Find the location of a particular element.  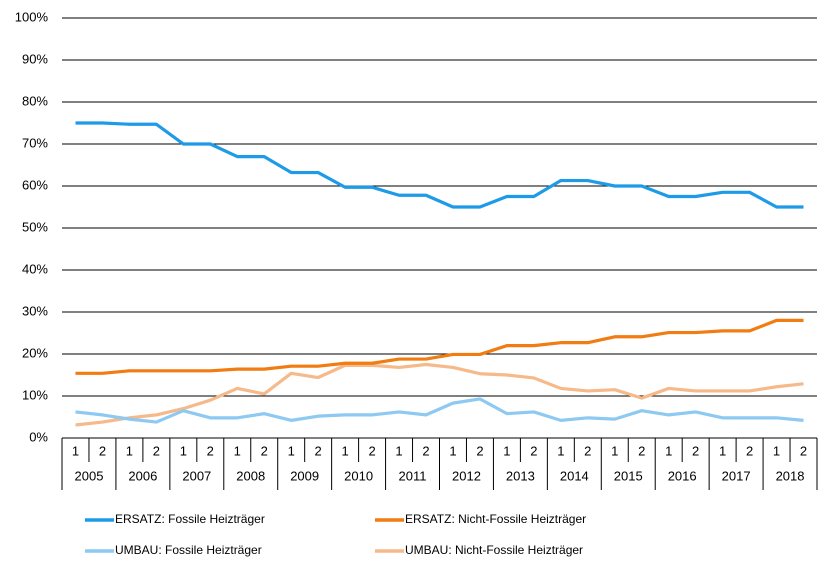

x-group-label: 2018 is located at coordinates (790, 475).